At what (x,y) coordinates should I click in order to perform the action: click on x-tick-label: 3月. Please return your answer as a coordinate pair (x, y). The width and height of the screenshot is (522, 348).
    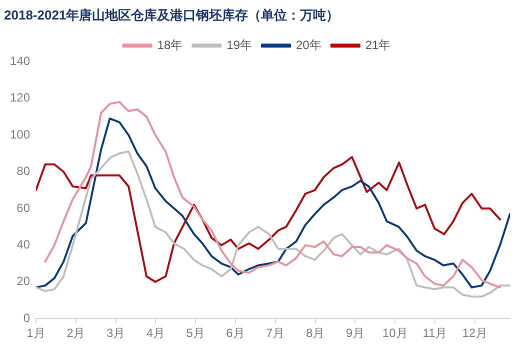
    Looking at the image, I should click on (116, 333).